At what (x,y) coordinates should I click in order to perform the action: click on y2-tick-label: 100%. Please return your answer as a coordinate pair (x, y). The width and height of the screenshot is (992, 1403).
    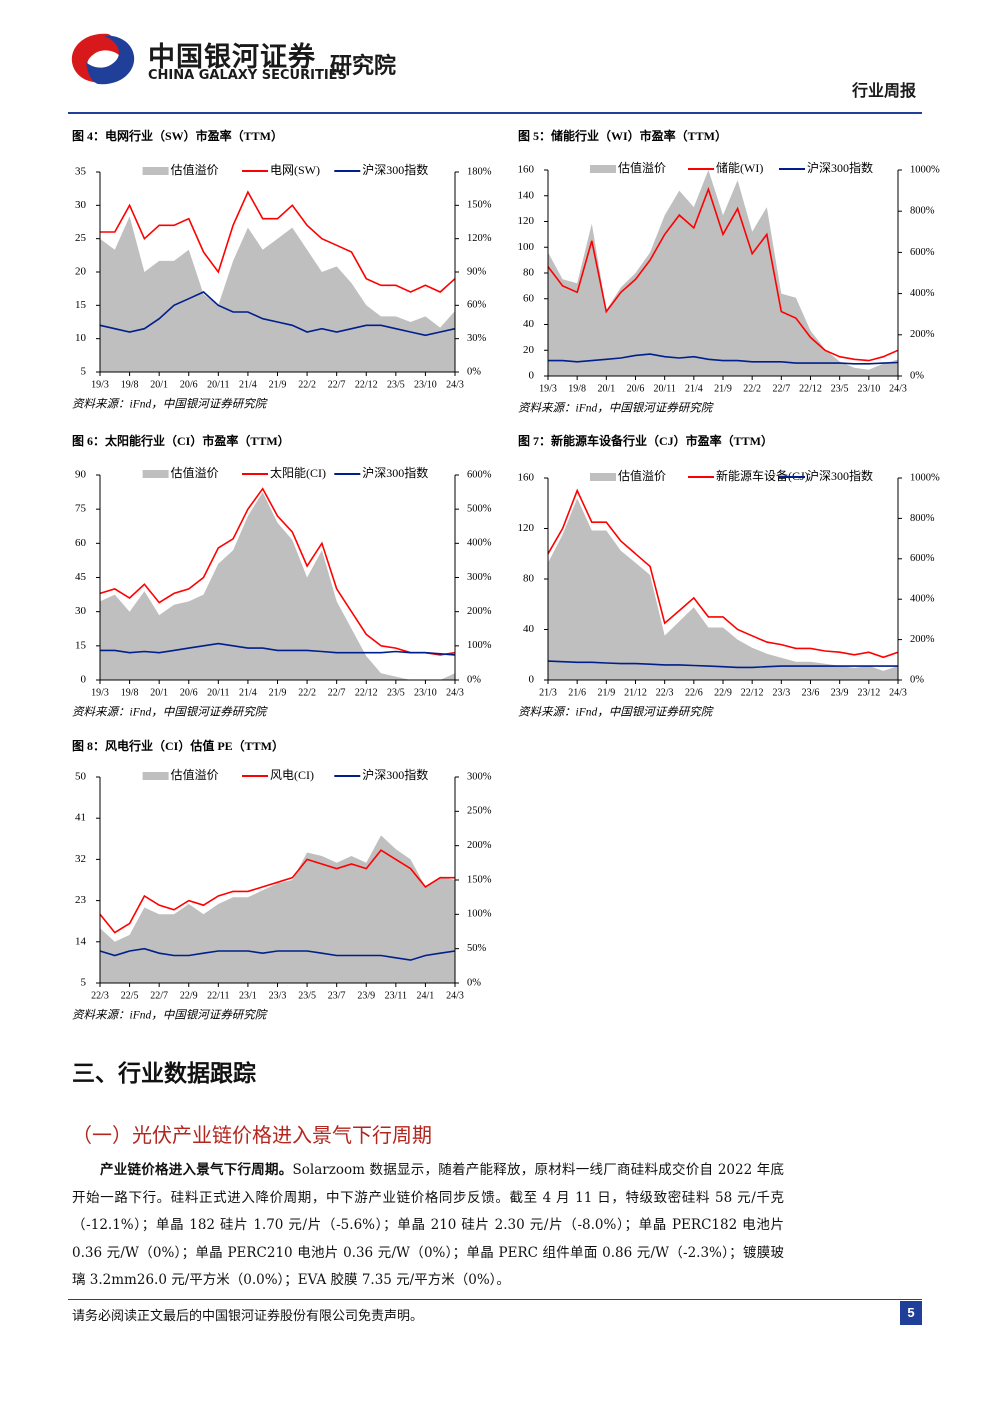
    Looking at the image, I should click on (479, 645).